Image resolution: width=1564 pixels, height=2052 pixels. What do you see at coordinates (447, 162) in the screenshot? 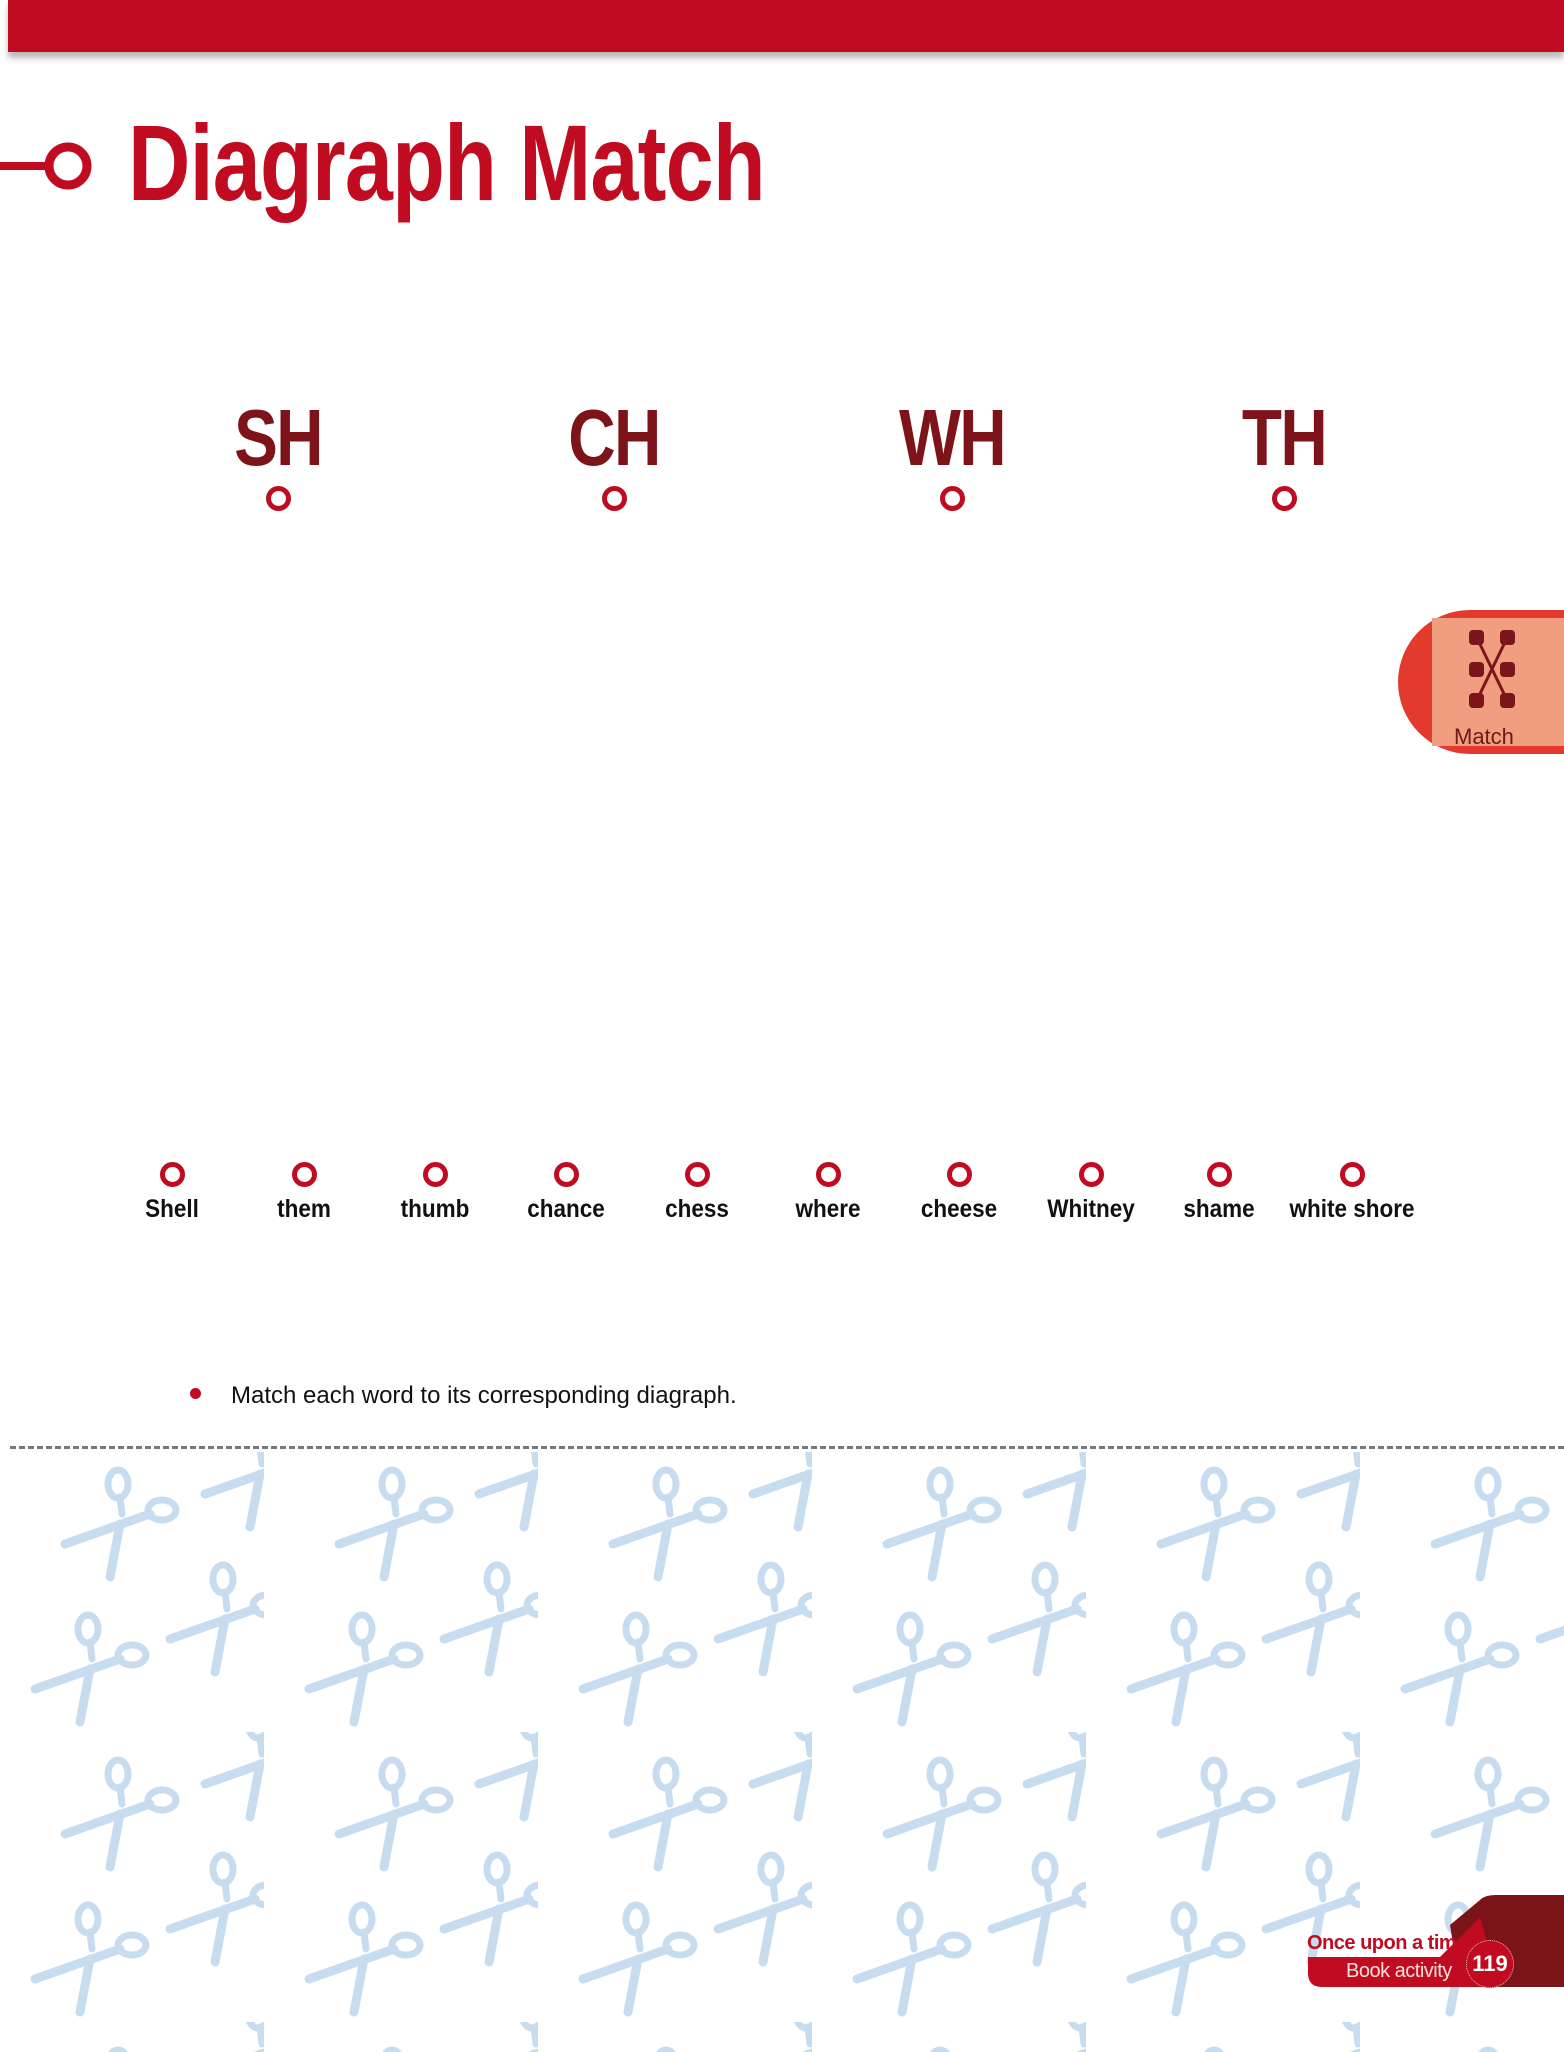
I see `page-title: Diagraph Match` at bounding box center [447, 162].